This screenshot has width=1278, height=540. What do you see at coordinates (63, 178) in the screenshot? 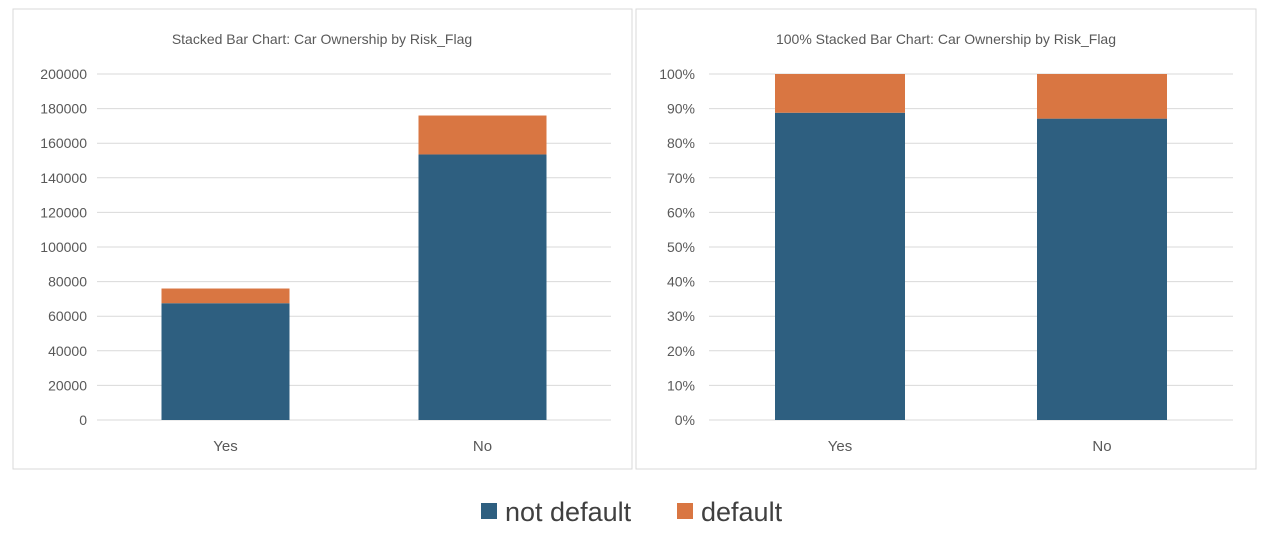
I see `y-tick-label: 140000` at bounding box center [63, 178].